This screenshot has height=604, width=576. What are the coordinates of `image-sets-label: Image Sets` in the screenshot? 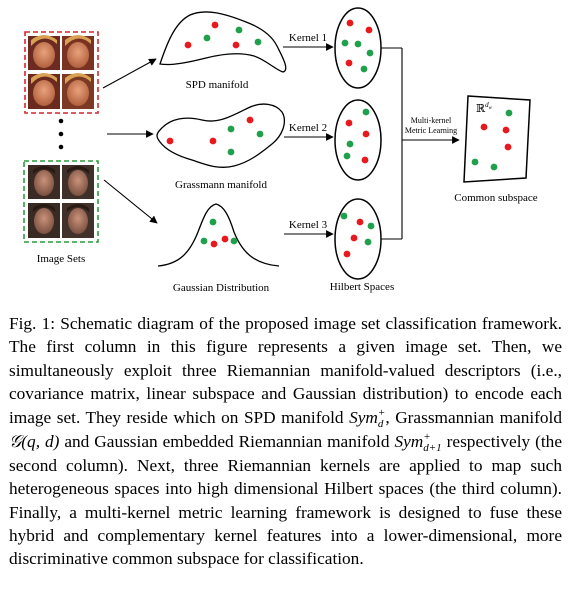 It's located at (61, 259).